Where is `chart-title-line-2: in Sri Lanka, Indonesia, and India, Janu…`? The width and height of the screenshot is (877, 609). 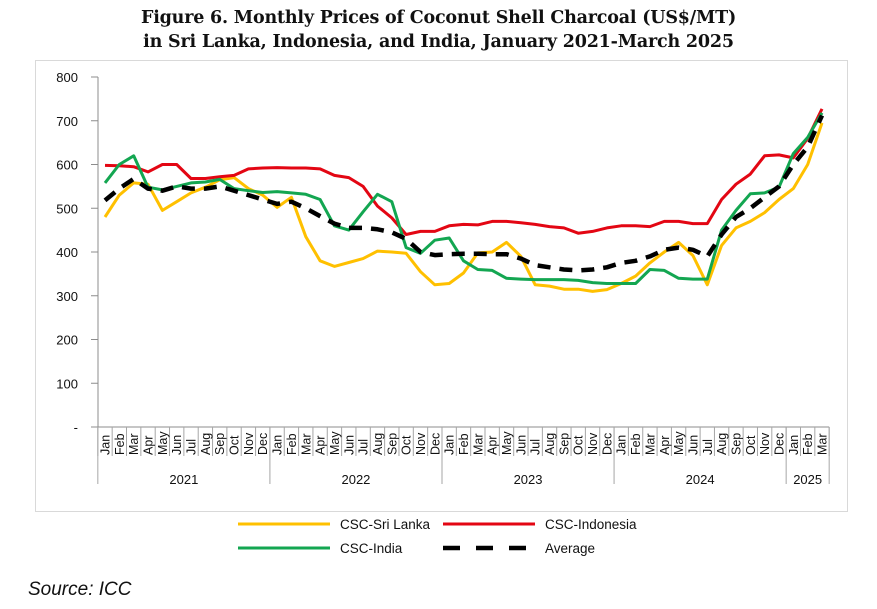
chart-title-line-2: in Sri Lanka, Indonesia, and India, Janu… is located at coordinates (438, 42).